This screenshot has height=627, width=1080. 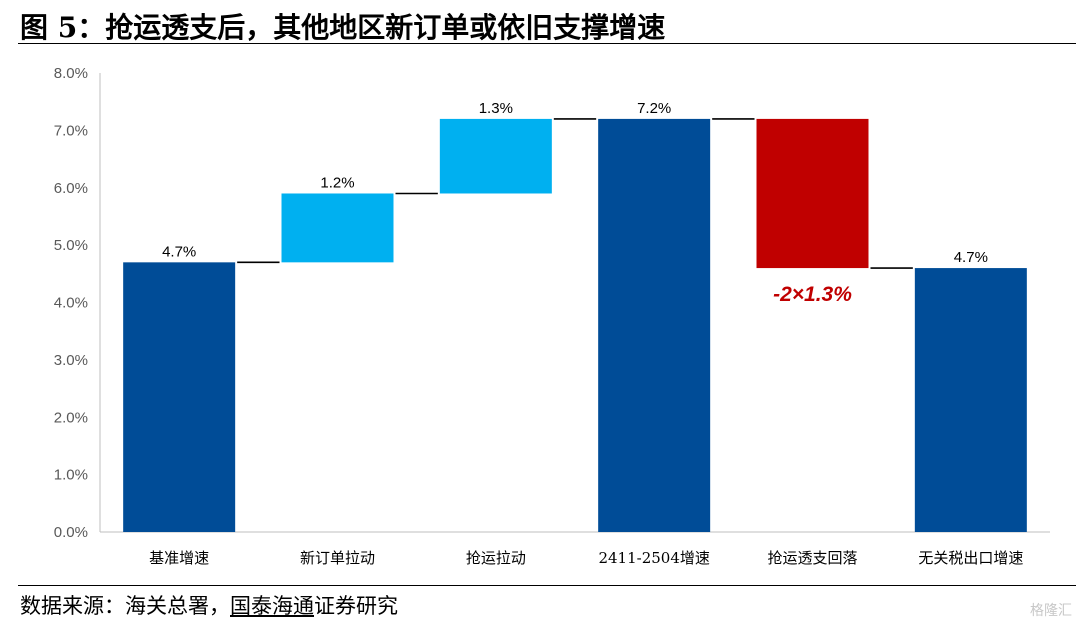 I want to click on x-category-label: 无关税出口增速, so click(x=970, y=558).